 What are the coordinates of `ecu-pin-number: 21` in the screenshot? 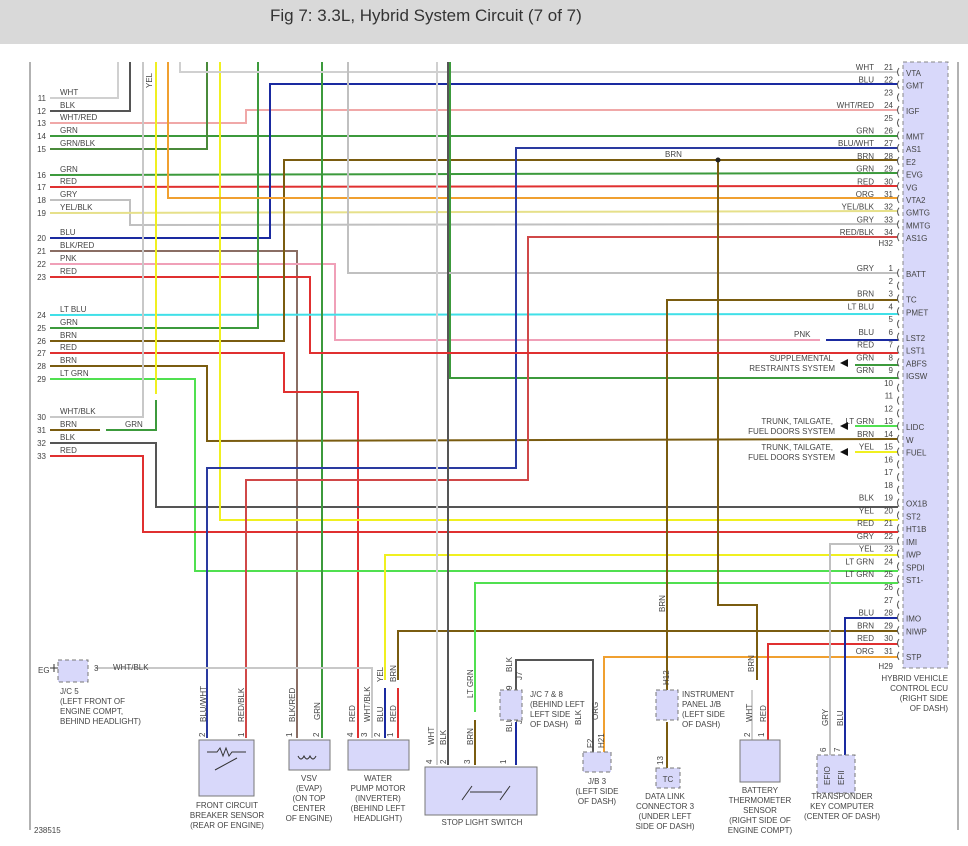 It's located at (888, 523).